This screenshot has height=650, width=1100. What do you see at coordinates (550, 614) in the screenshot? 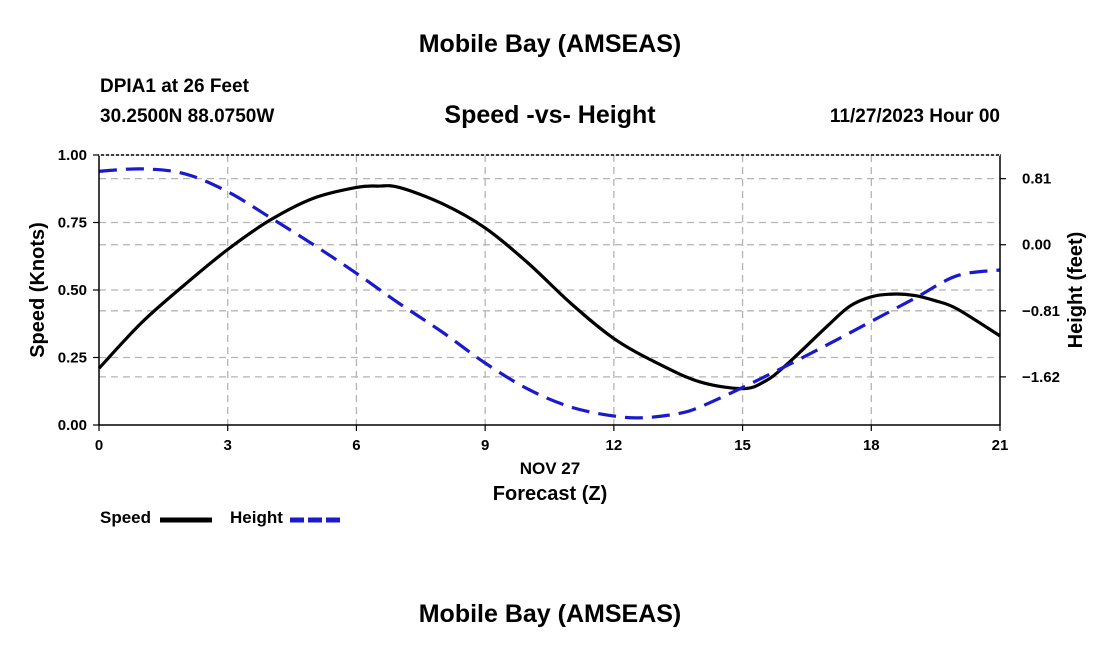
I see `footer-title: Mobile Bay (AMSEAS)` at bounding box center [550, 614].